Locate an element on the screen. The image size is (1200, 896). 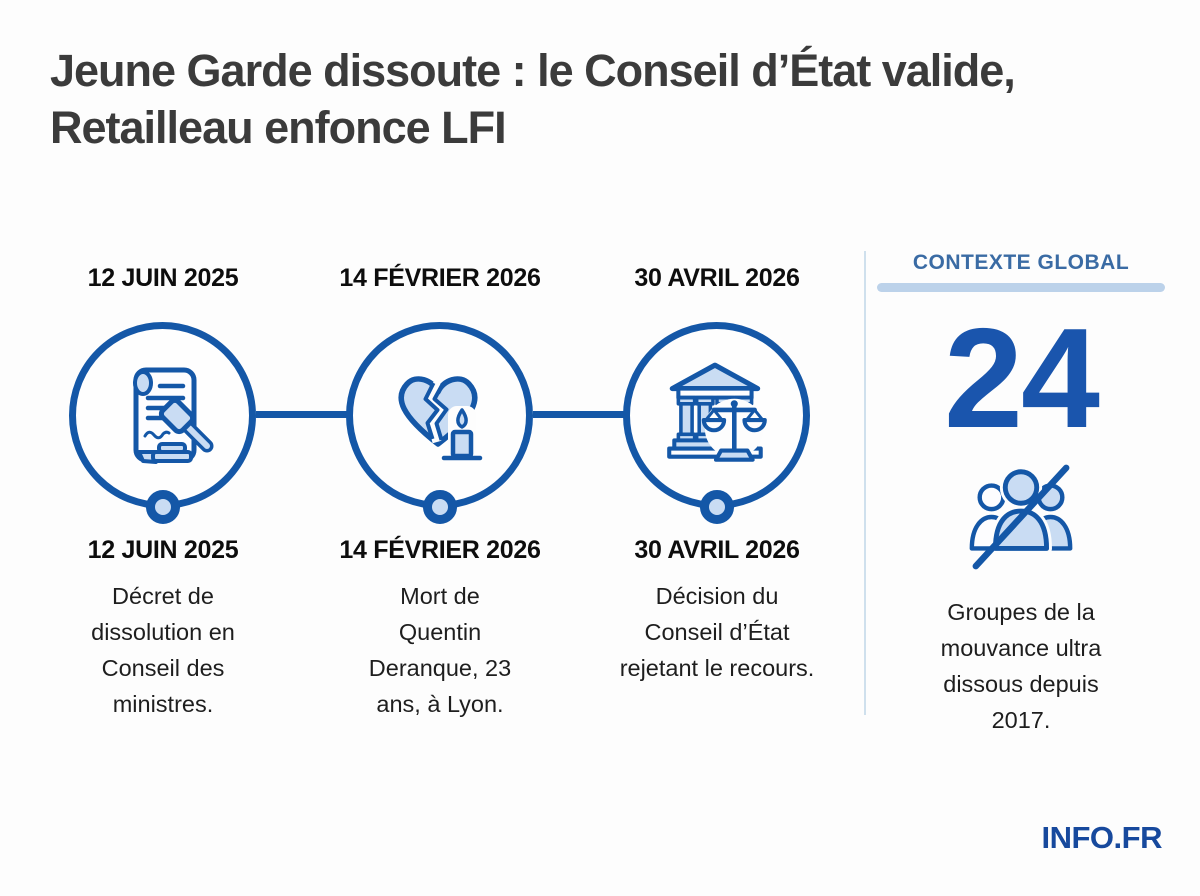
event-3-date-top: 30 AVRIL 2026 is located at coordinates (717, 278).